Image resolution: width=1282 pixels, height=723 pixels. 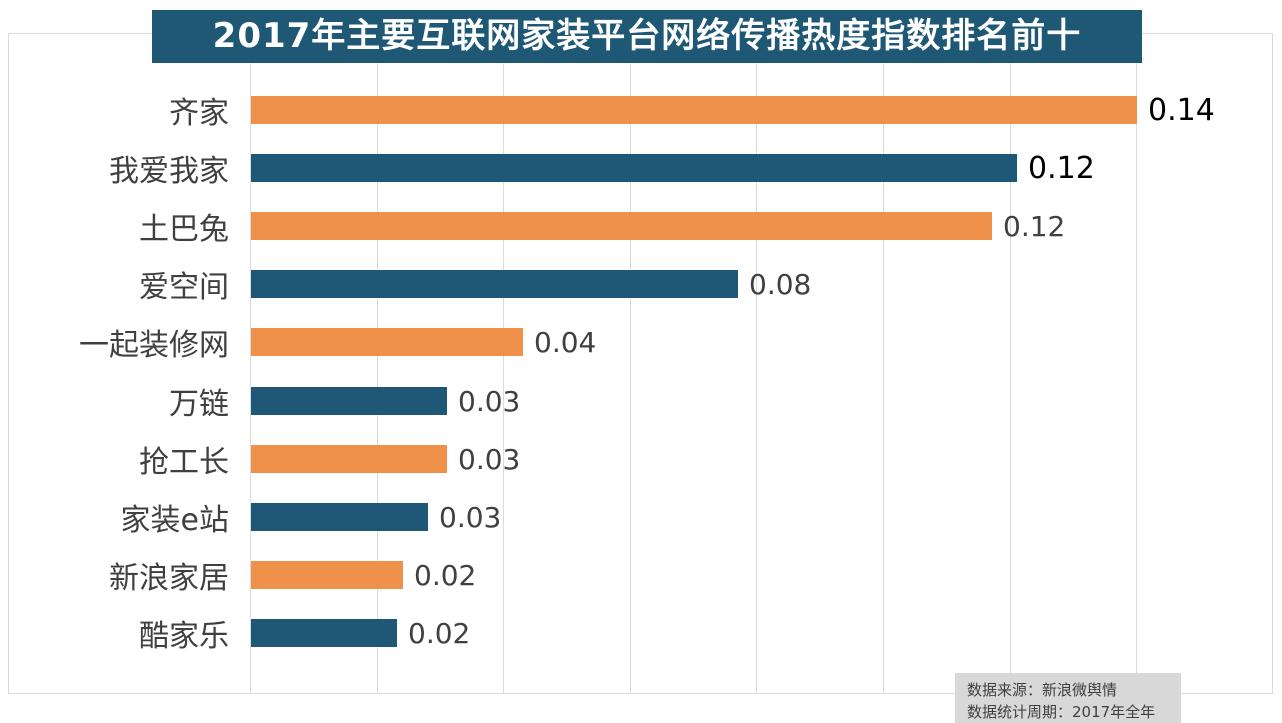 I want to click on bar-row: 土巴兔 0.12, so click(x=641, y=226).